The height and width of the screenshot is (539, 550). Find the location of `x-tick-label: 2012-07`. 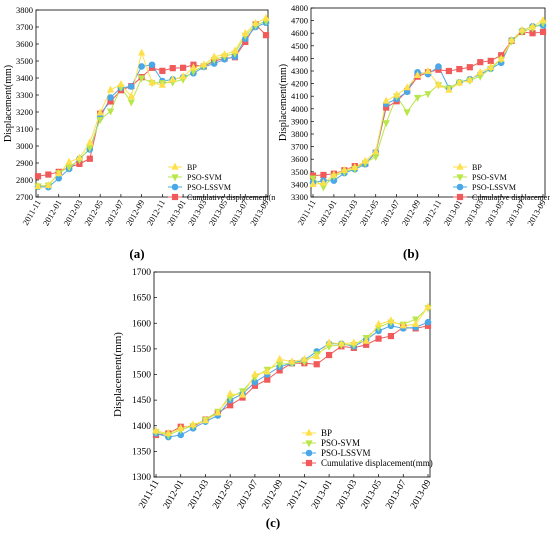

x-tick-label: 2012-07 is located at coordinates (114, 213).